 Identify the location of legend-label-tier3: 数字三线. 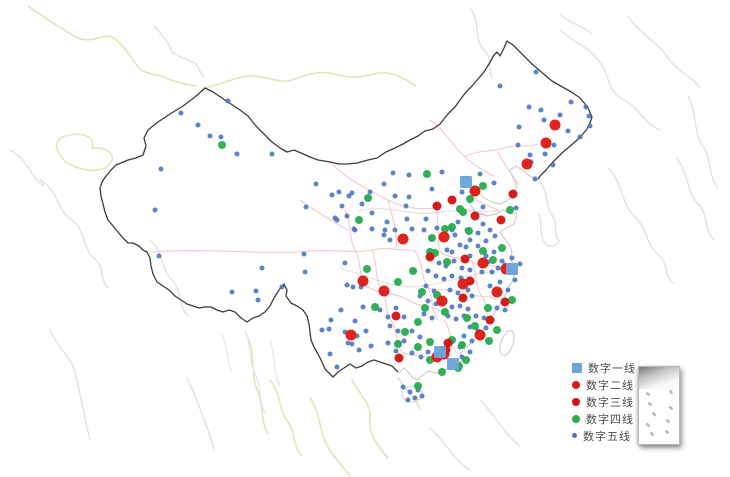
(610, 402).